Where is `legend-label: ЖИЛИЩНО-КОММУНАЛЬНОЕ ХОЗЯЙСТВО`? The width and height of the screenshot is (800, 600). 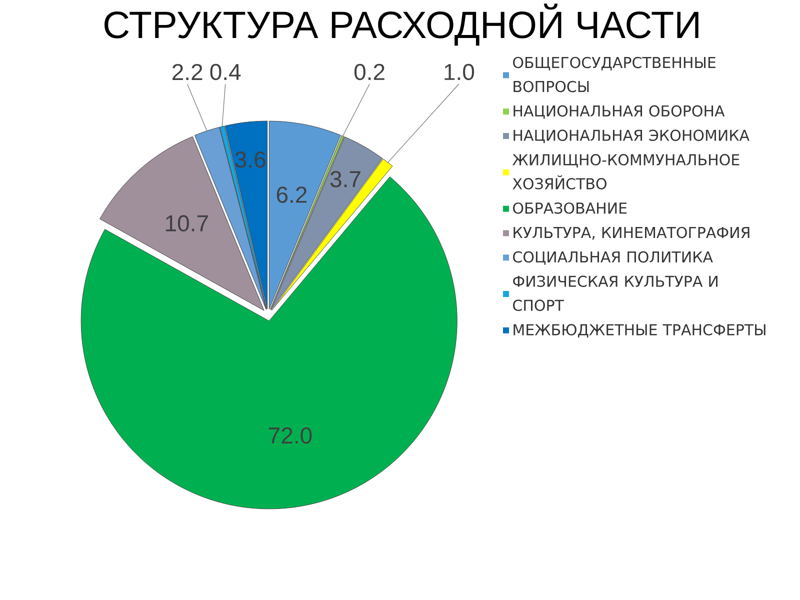 legend-label: ЖИЛИЩНО-КОММУНАЛЬНОЕ ХОЗЯЙСТВО is located at coordinates (626, 172).